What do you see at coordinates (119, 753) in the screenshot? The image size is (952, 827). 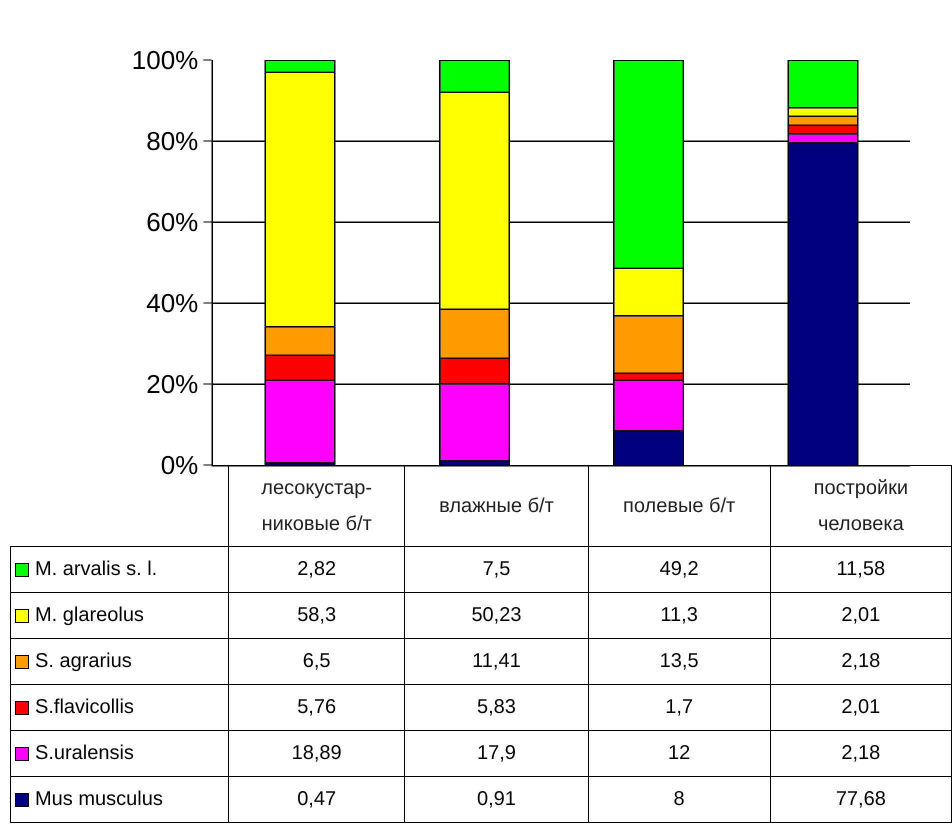 I see `legend-label: S.uralensis` at bounding box center [119, 753].